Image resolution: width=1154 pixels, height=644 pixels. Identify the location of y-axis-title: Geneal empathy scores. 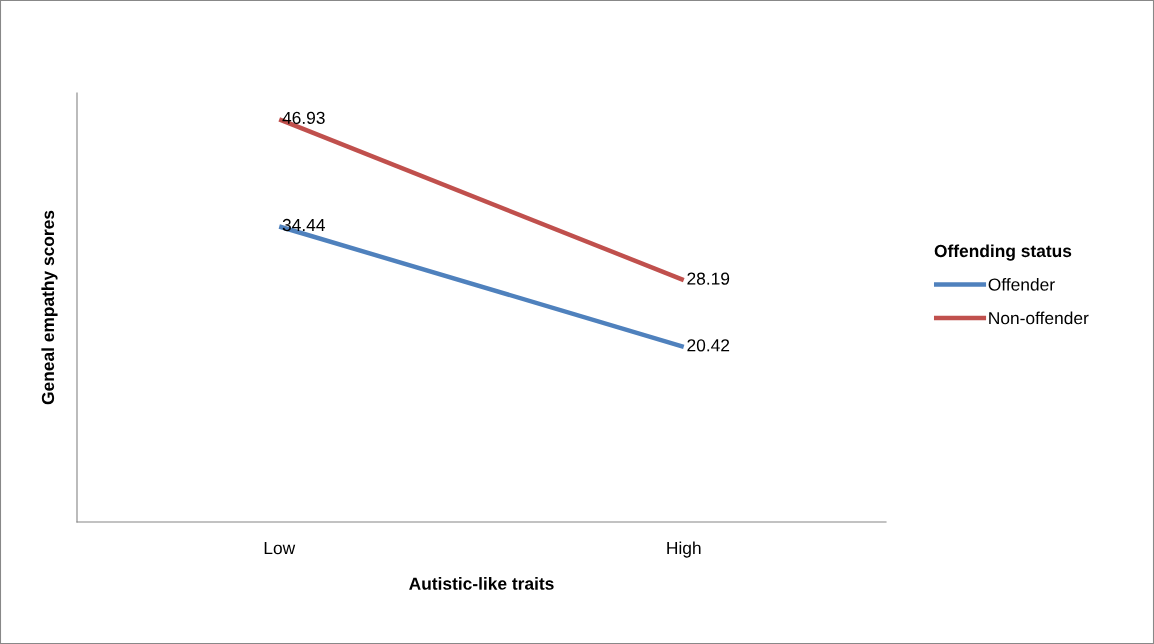
(49, 307).